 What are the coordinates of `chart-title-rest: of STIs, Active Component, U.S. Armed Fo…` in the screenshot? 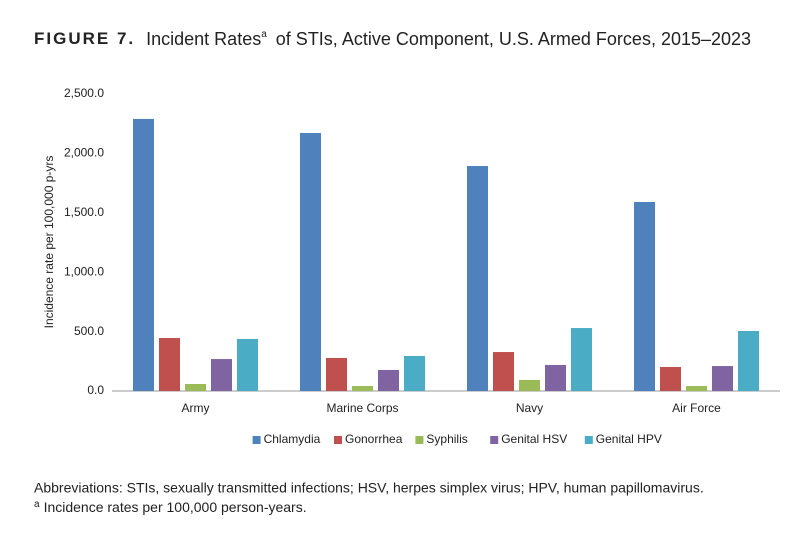 It's located at (513, 39).